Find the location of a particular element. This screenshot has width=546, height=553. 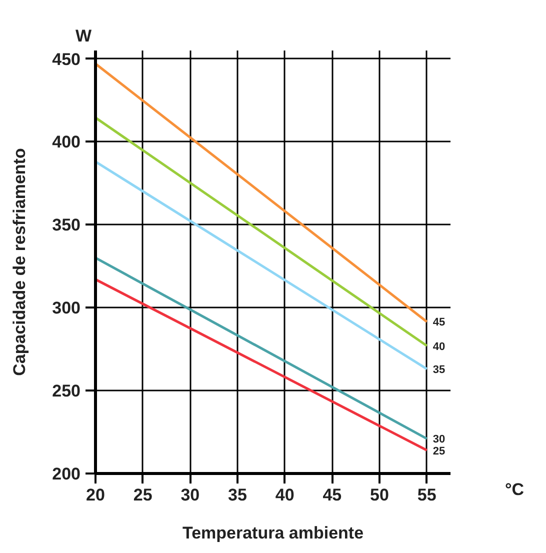

x-tick-label: 25 is located at coordinates (142, 495).